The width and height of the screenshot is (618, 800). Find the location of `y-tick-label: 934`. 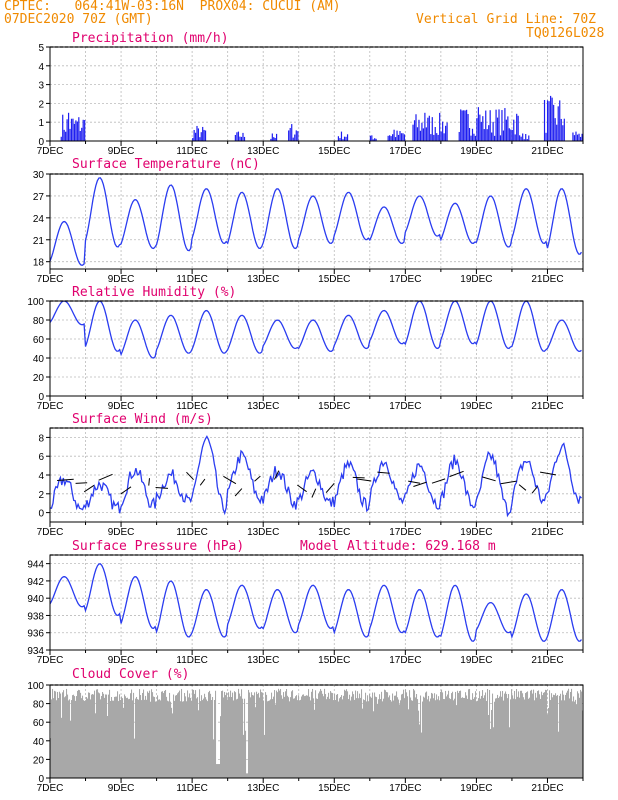

y-tick-label: 934 is located at coordinates (35, 651).